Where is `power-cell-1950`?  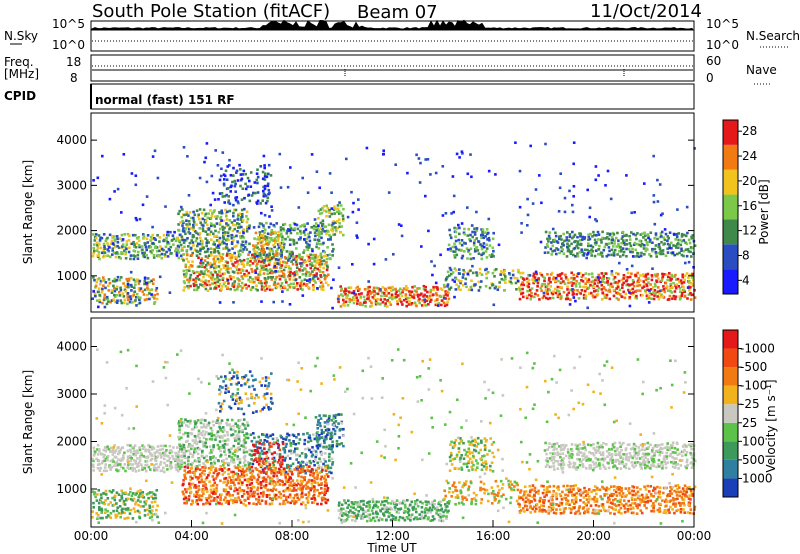
power-cell-1950 is located at coordinates (517, 278).